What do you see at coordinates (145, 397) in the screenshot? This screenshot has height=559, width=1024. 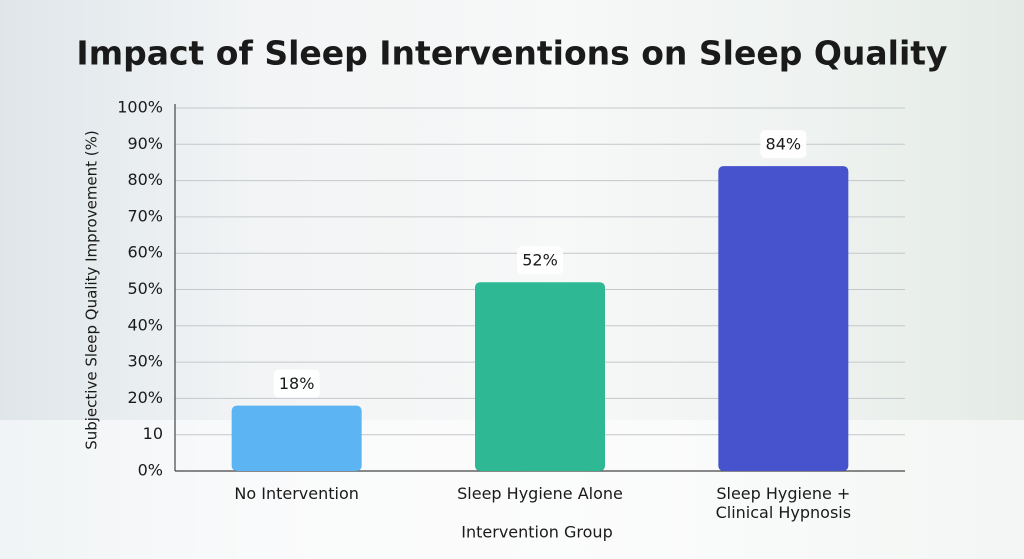 I see `y-tick-label: 20%` at bounding box center [145, 397].